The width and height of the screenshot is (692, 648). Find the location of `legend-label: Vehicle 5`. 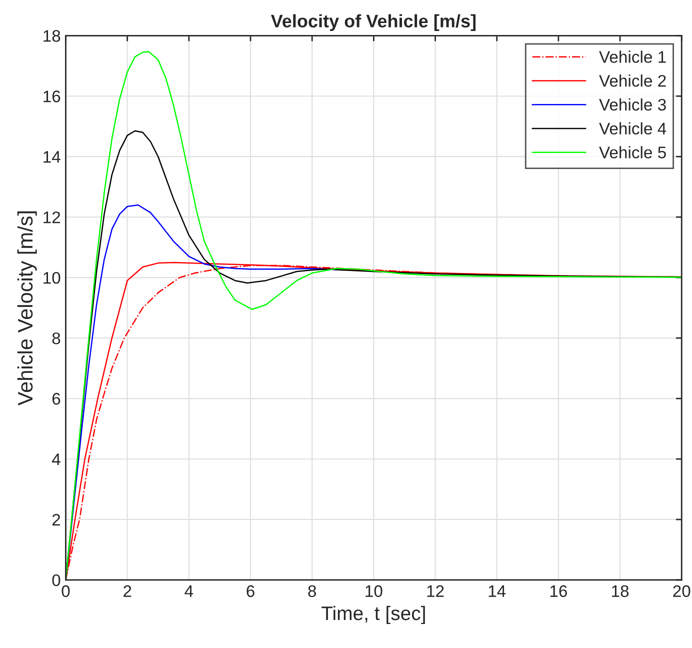

legend-label: Vehicle 5 is located at coordinates (632, 152).